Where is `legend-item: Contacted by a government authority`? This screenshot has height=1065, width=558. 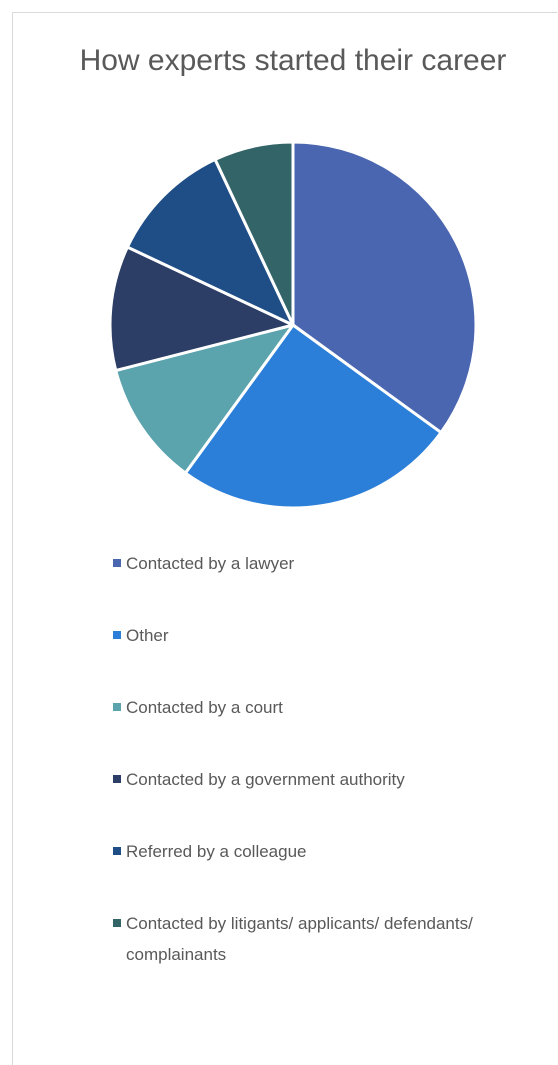
legend-item: Contacted by a government authority is located at coordinates (313, 800).